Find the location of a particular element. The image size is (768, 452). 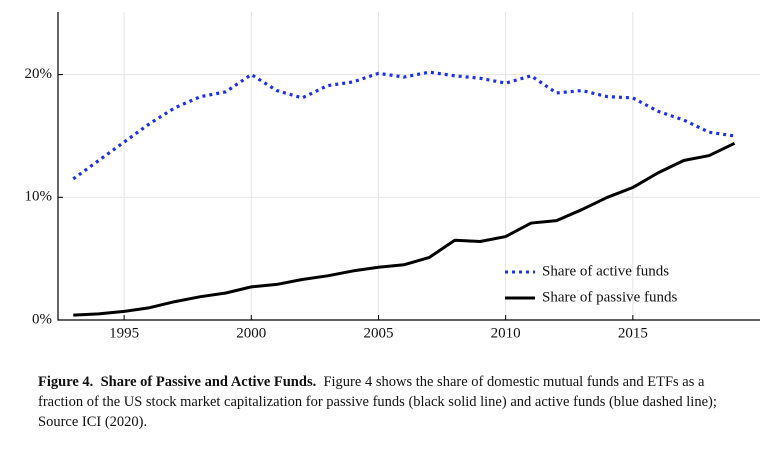

y-tick-label: 20% is located at coordinates (39, 74).